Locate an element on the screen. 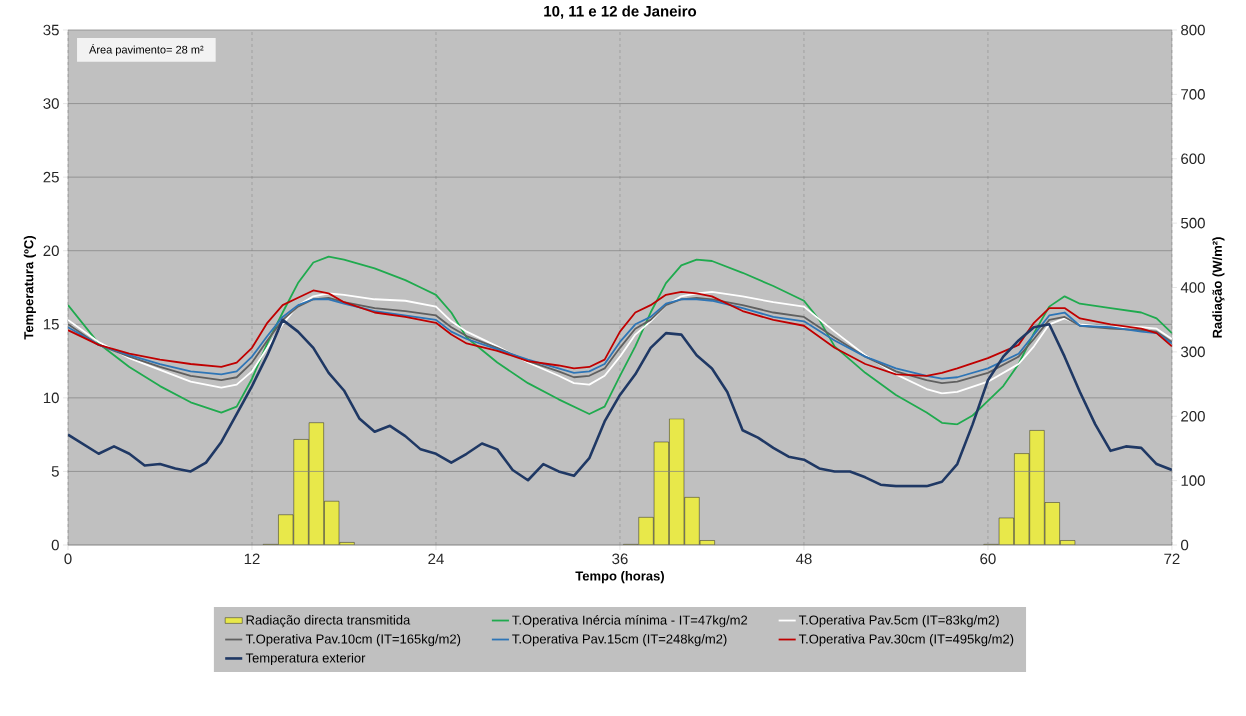  y-axis-title: Temperatura (ºC) is located at coordinates (29, 288).